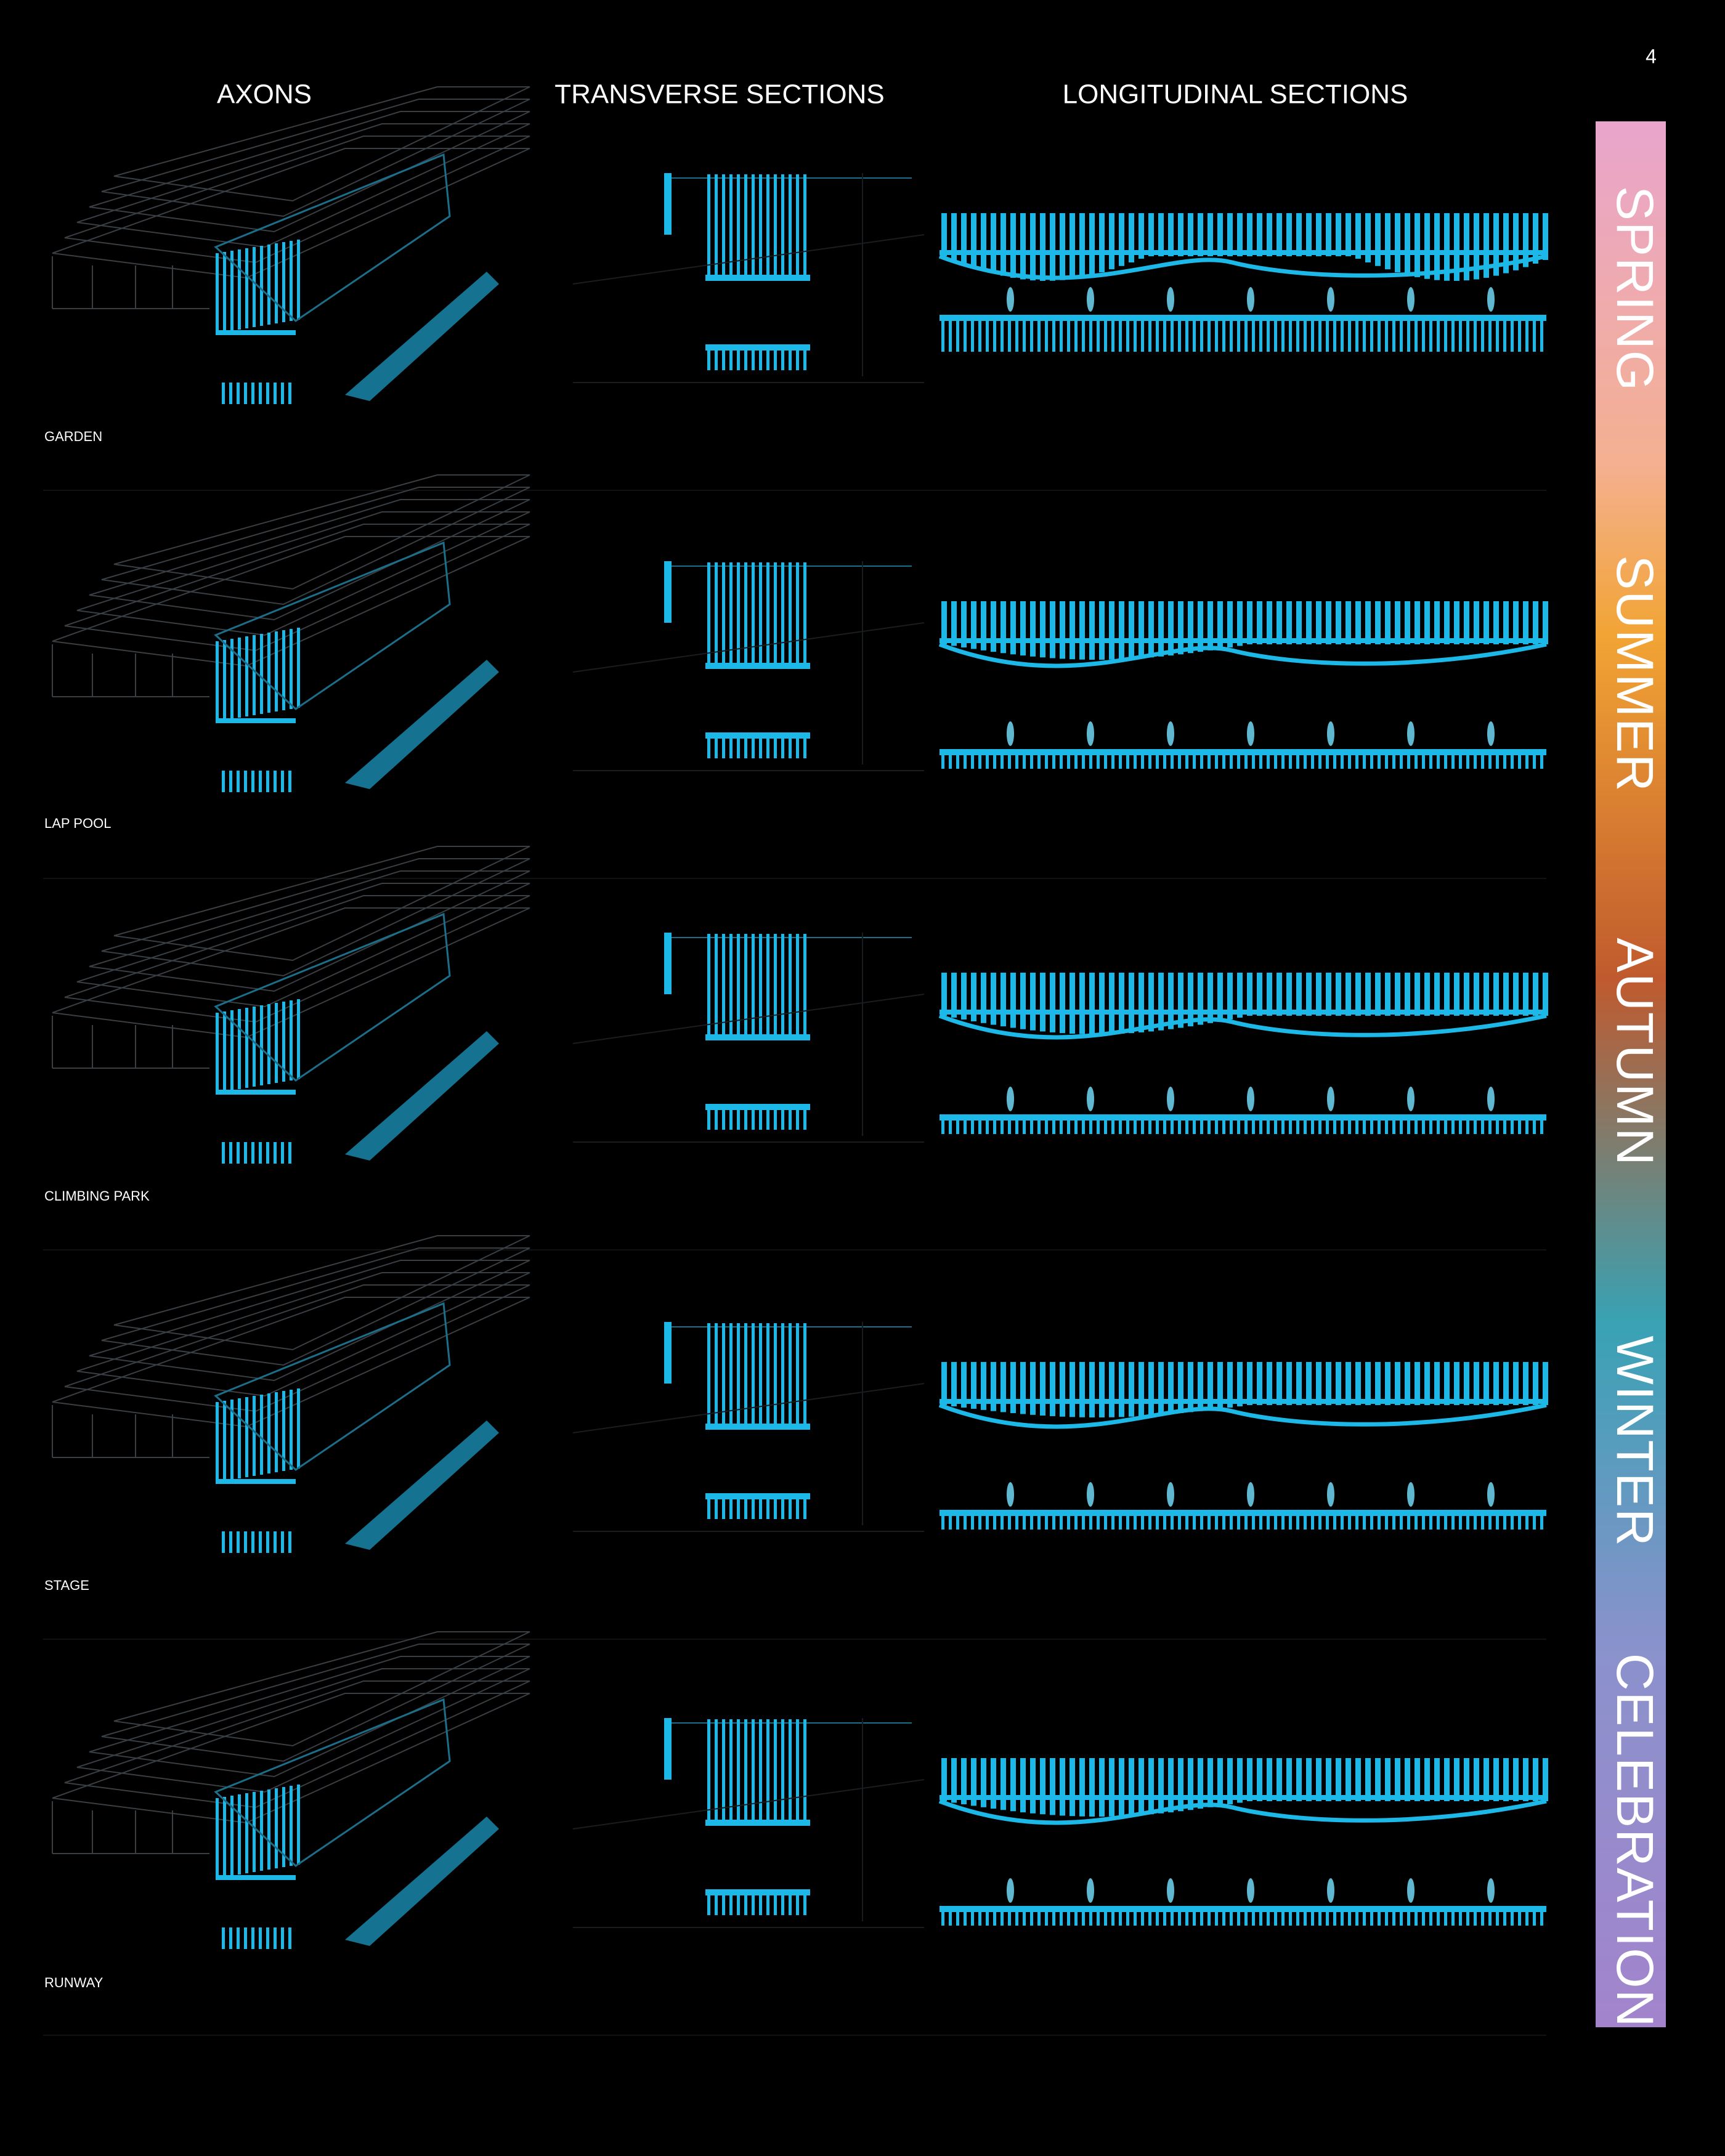 Image resolution: width=1725 pixels, height=2156 pixels. I want to click on column-header: AXONS, so click(265, 94).